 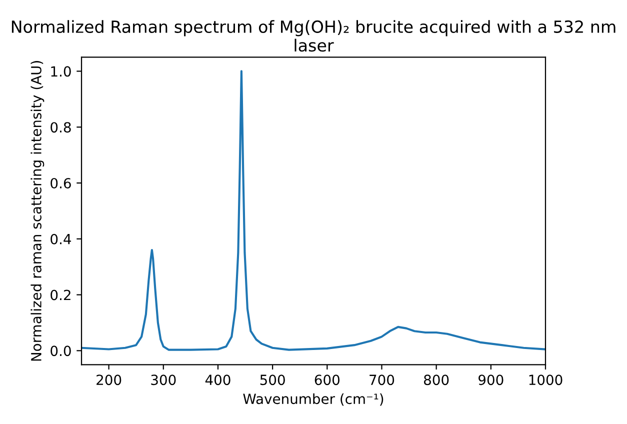 What do you see at coordinates (60, 127) in the screenshot?
I see `y-tick-label: 0.8` at bounding box center [60, 127].